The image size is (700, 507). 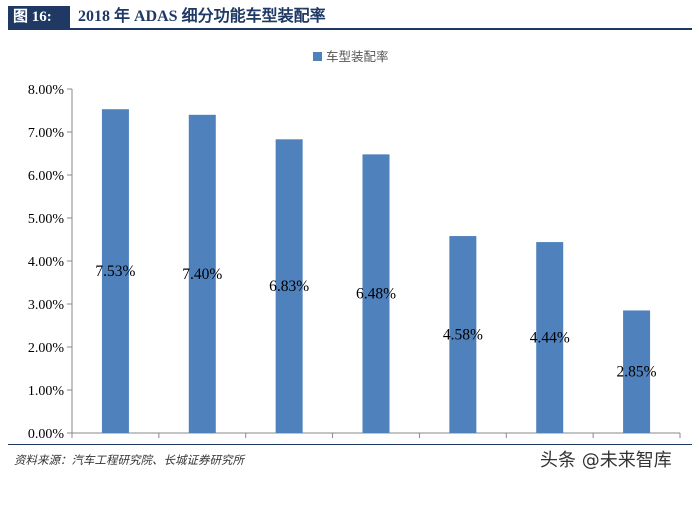 I want to click on data-label: 7.53%, so click(x=115, y=271).